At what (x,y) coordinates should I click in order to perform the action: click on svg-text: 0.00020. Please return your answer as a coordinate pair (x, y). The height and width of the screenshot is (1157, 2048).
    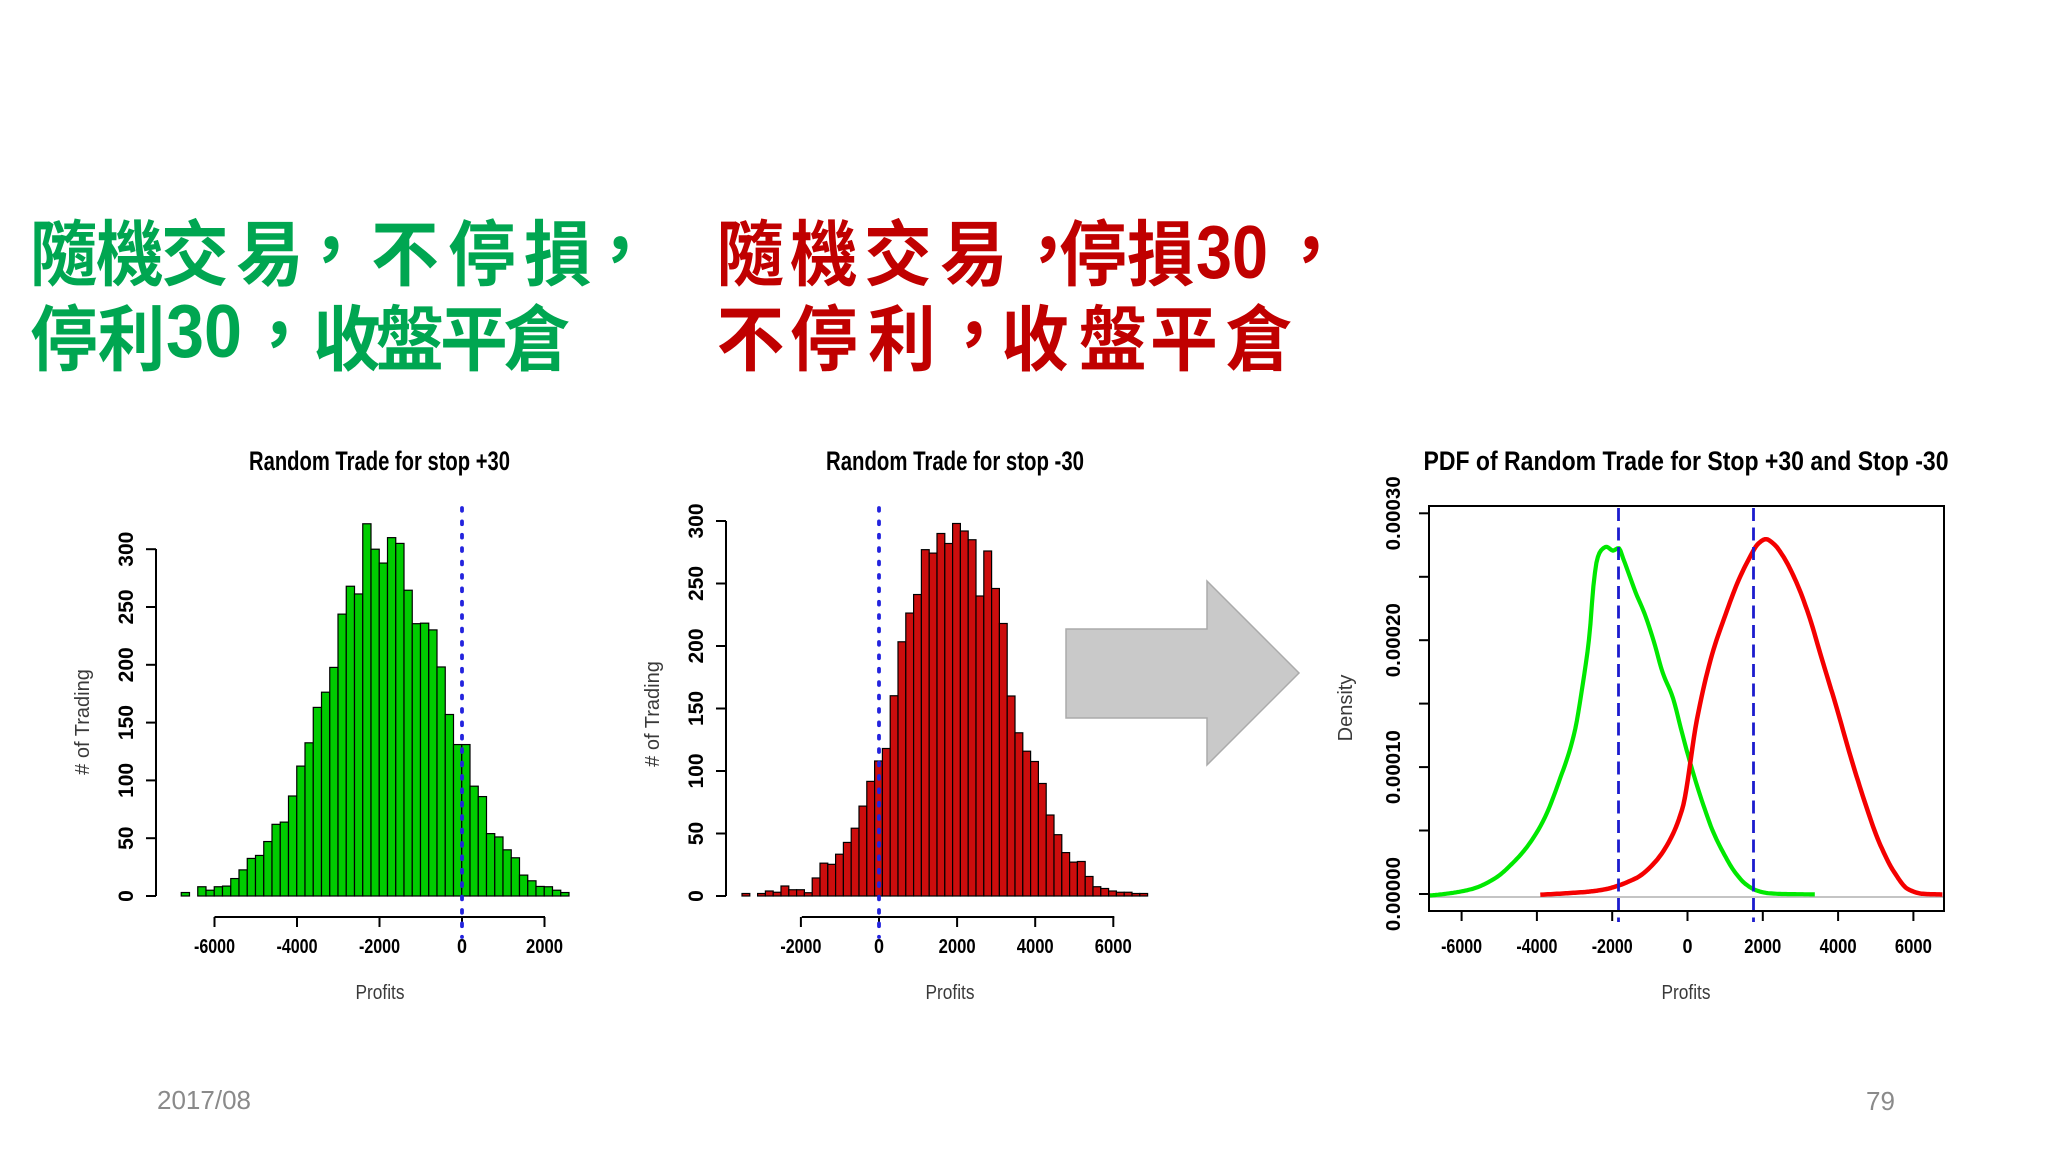
    Looking at the image, I should click on (1393, 640).